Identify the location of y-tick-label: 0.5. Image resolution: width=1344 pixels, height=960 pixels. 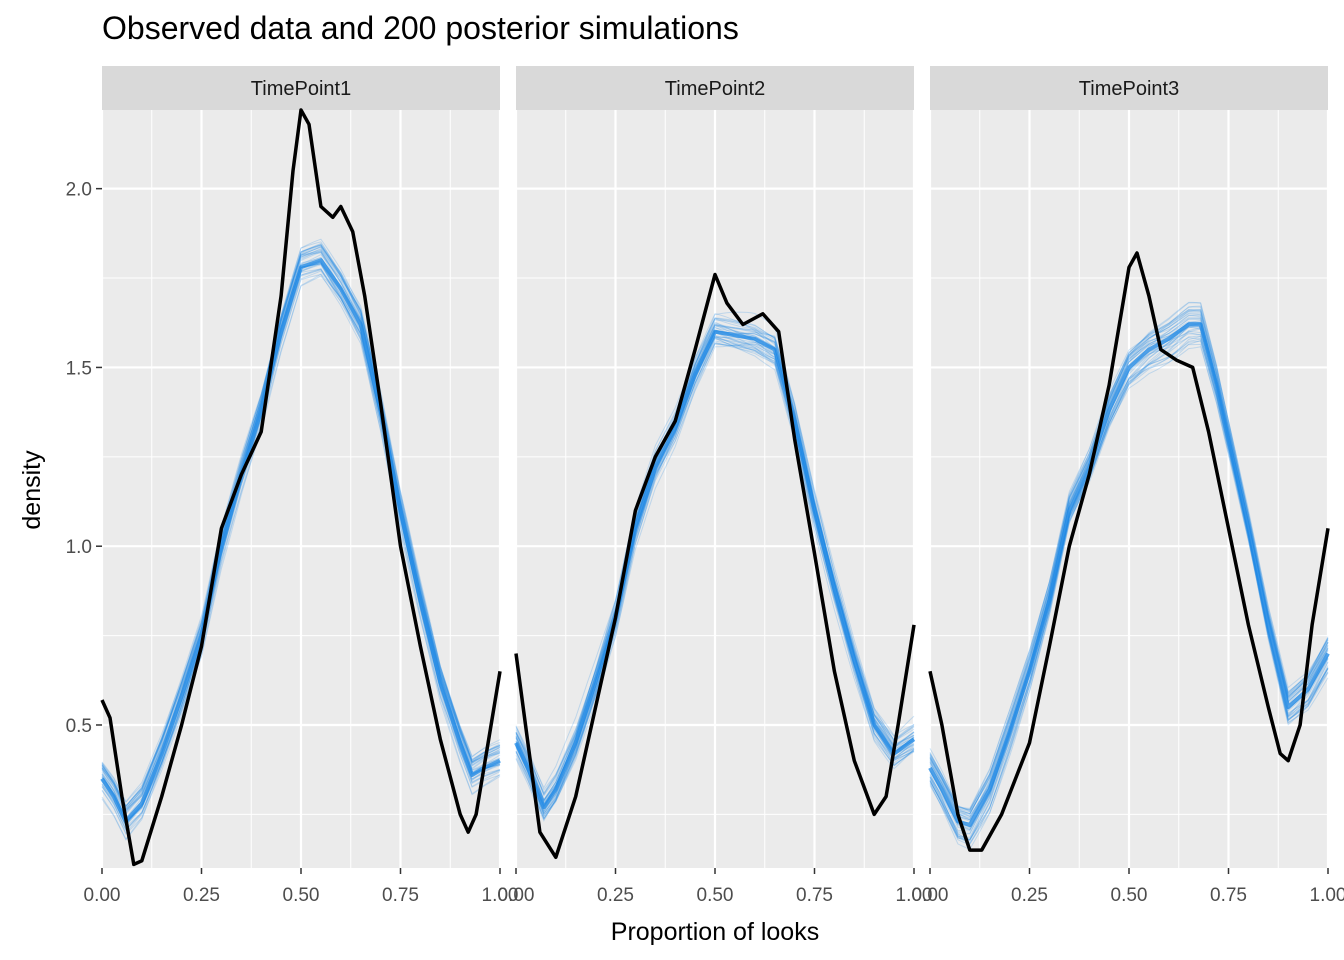
(79, 726).